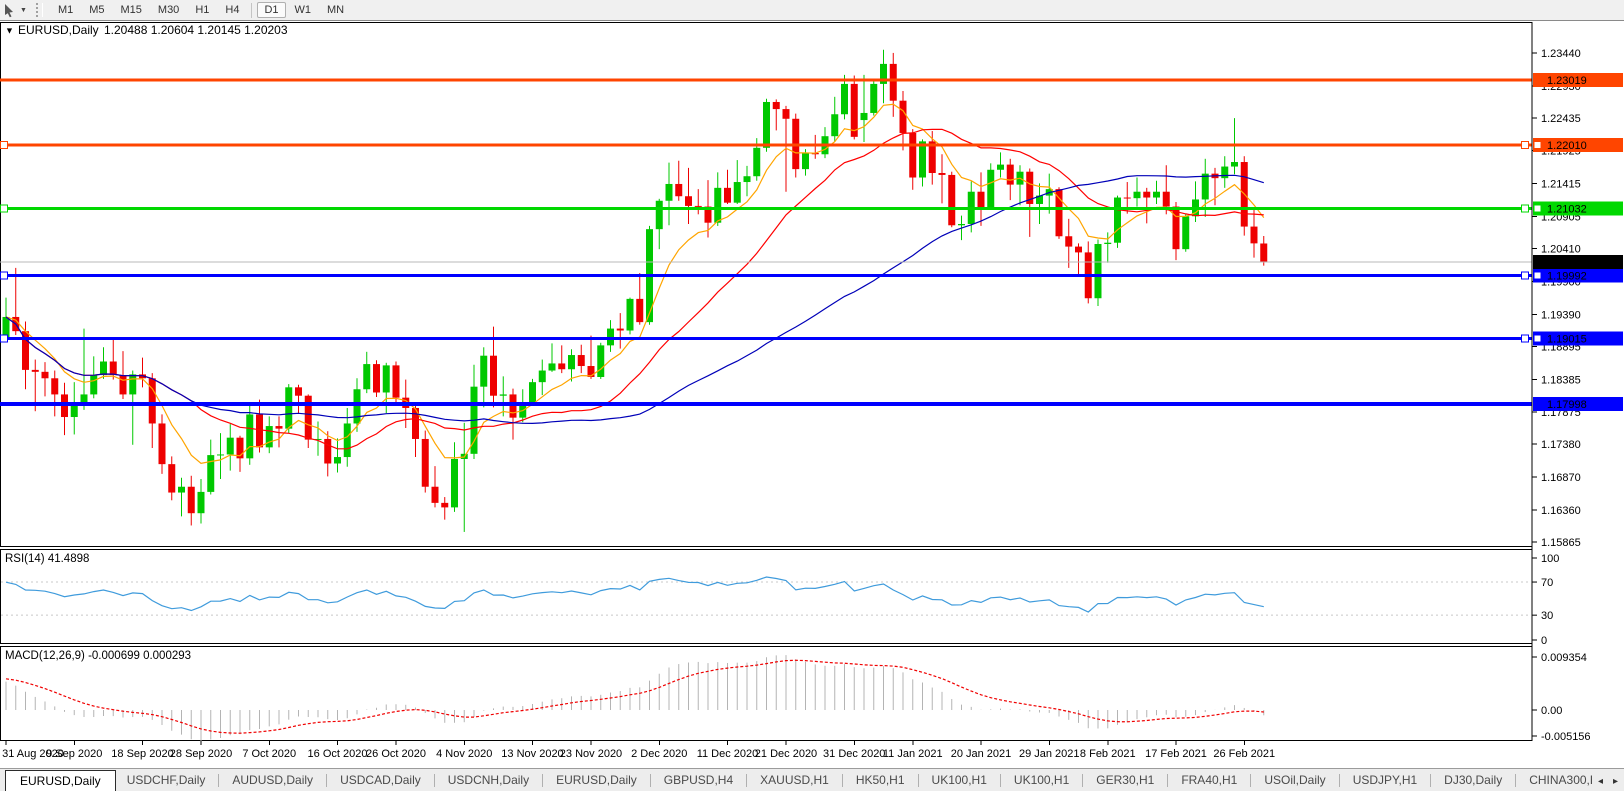 The height and width of the screenshot is (791, 1624). What do you see at coordinates (1473, 780) in the screenshot?
I see `tab-dj30-daily: DJ30,Daily` at bounding box center [1473, 780].